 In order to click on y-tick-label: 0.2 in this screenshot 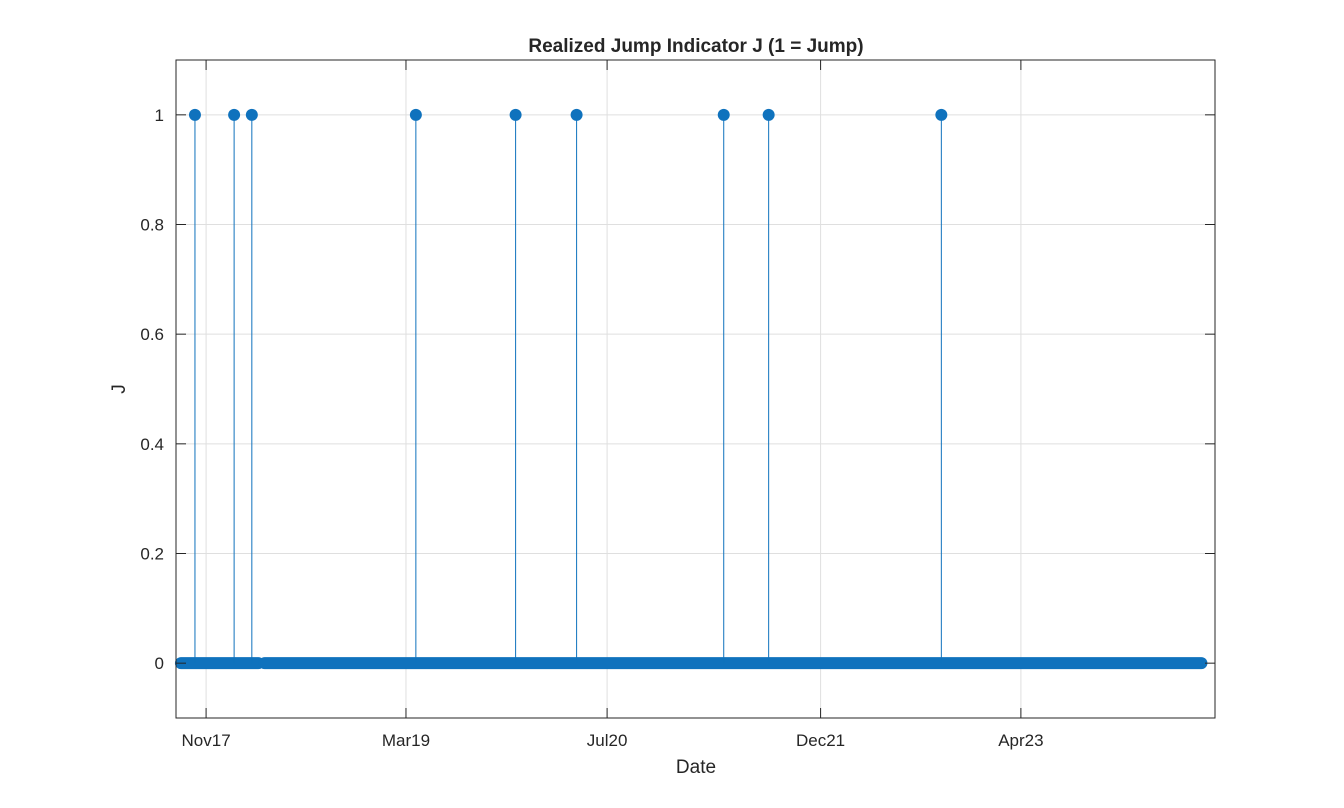, I will do `click(152, 554)`.